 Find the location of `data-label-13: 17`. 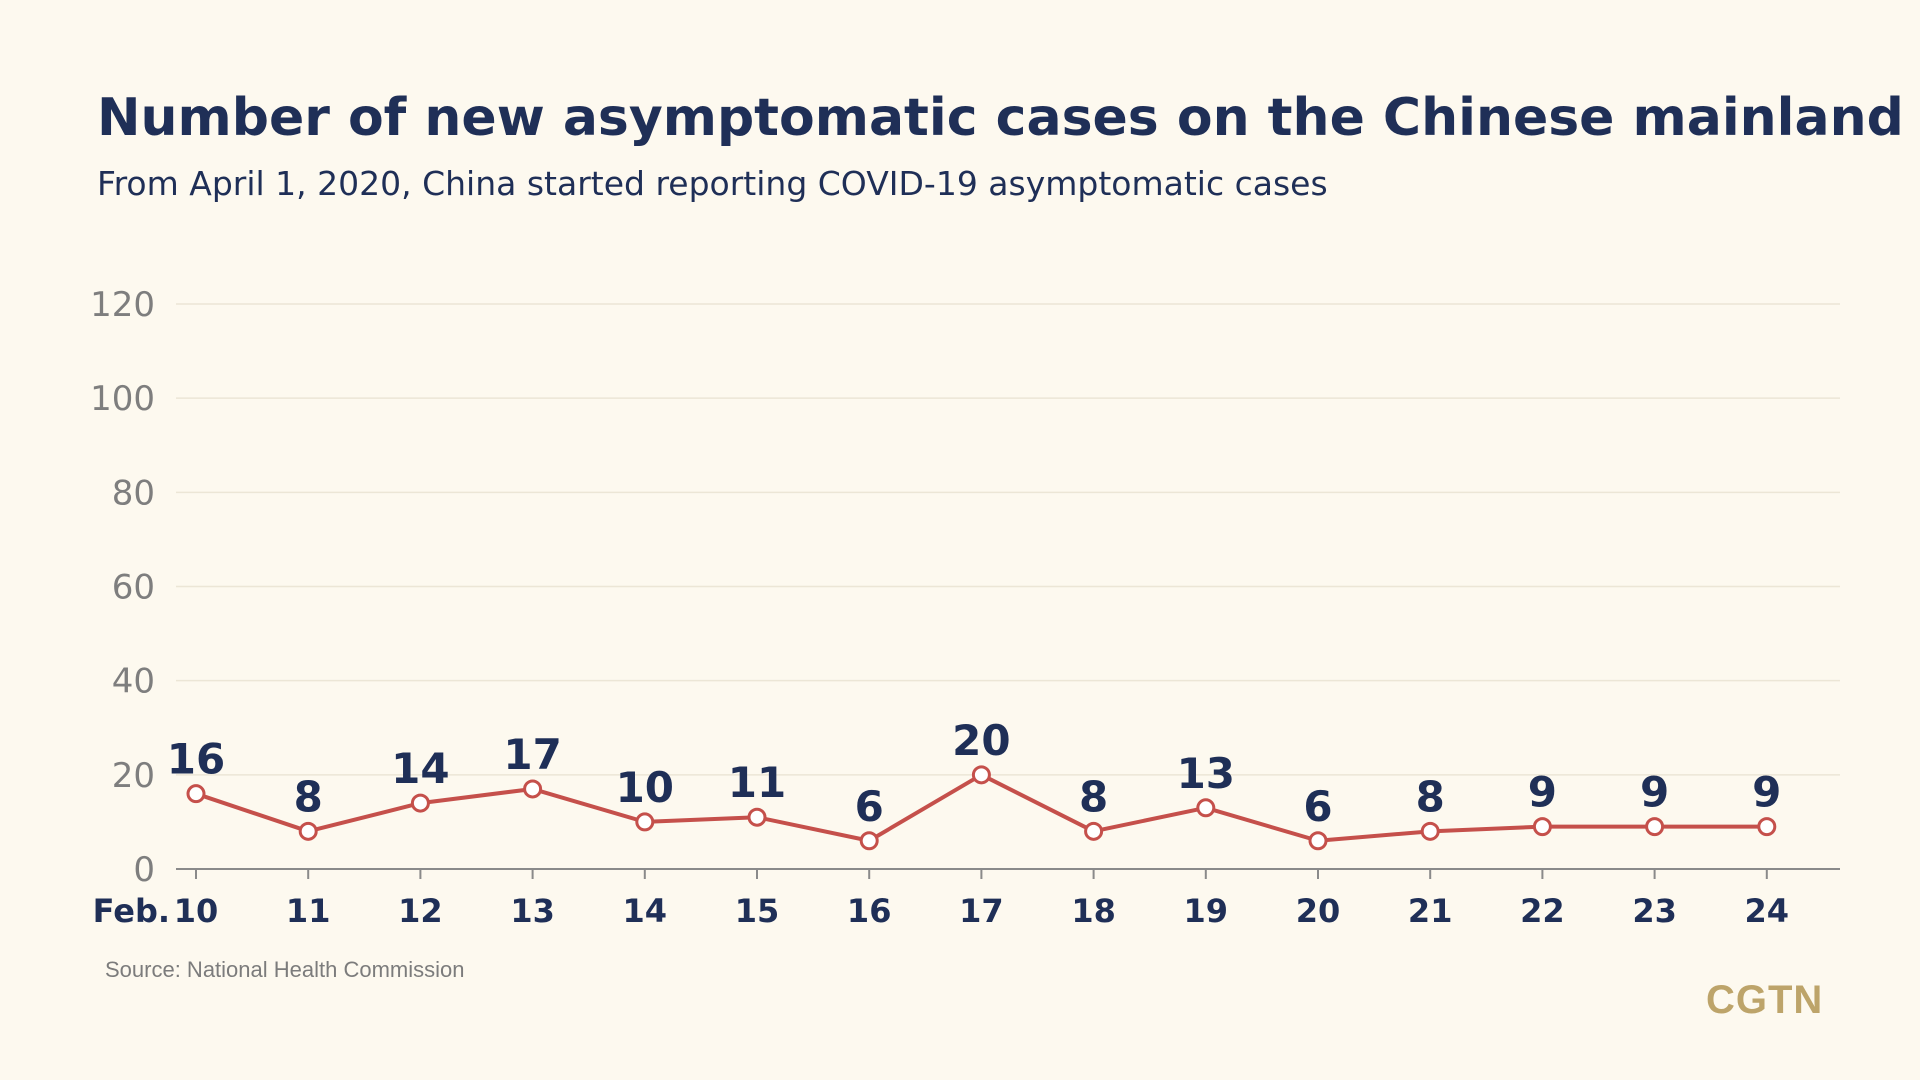

data-label-13: 17 is located at coordinates (532, 754).